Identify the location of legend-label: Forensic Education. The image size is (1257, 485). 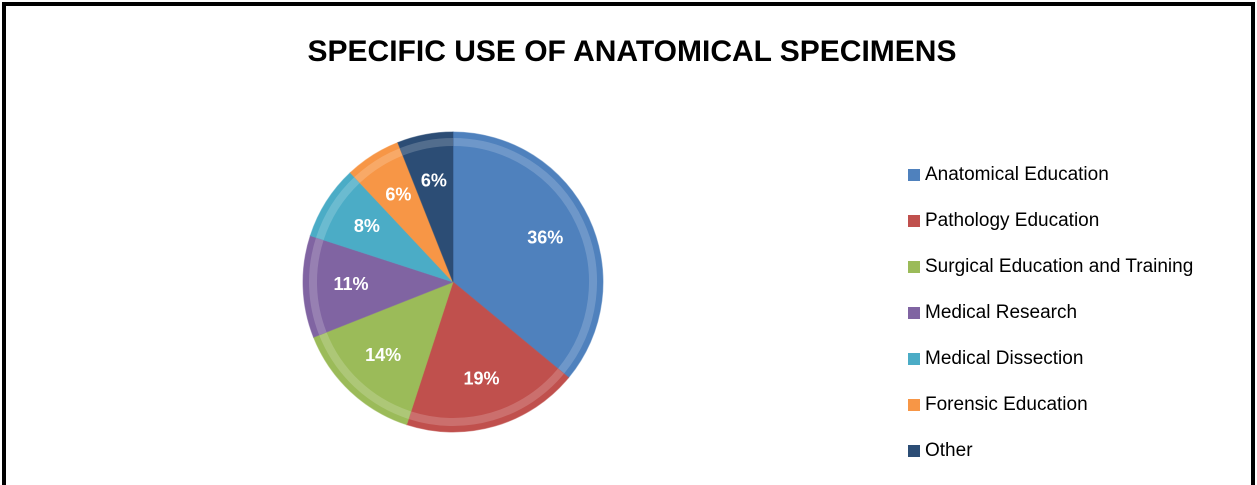
(1006, 404).